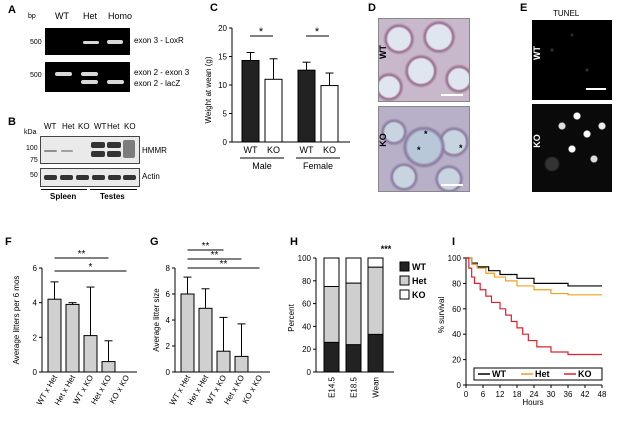 This screenshot has width=617, height=427. Describe the element at coordinates (108, 367) in the screenshot. I see `panel-f-bar` at that location.